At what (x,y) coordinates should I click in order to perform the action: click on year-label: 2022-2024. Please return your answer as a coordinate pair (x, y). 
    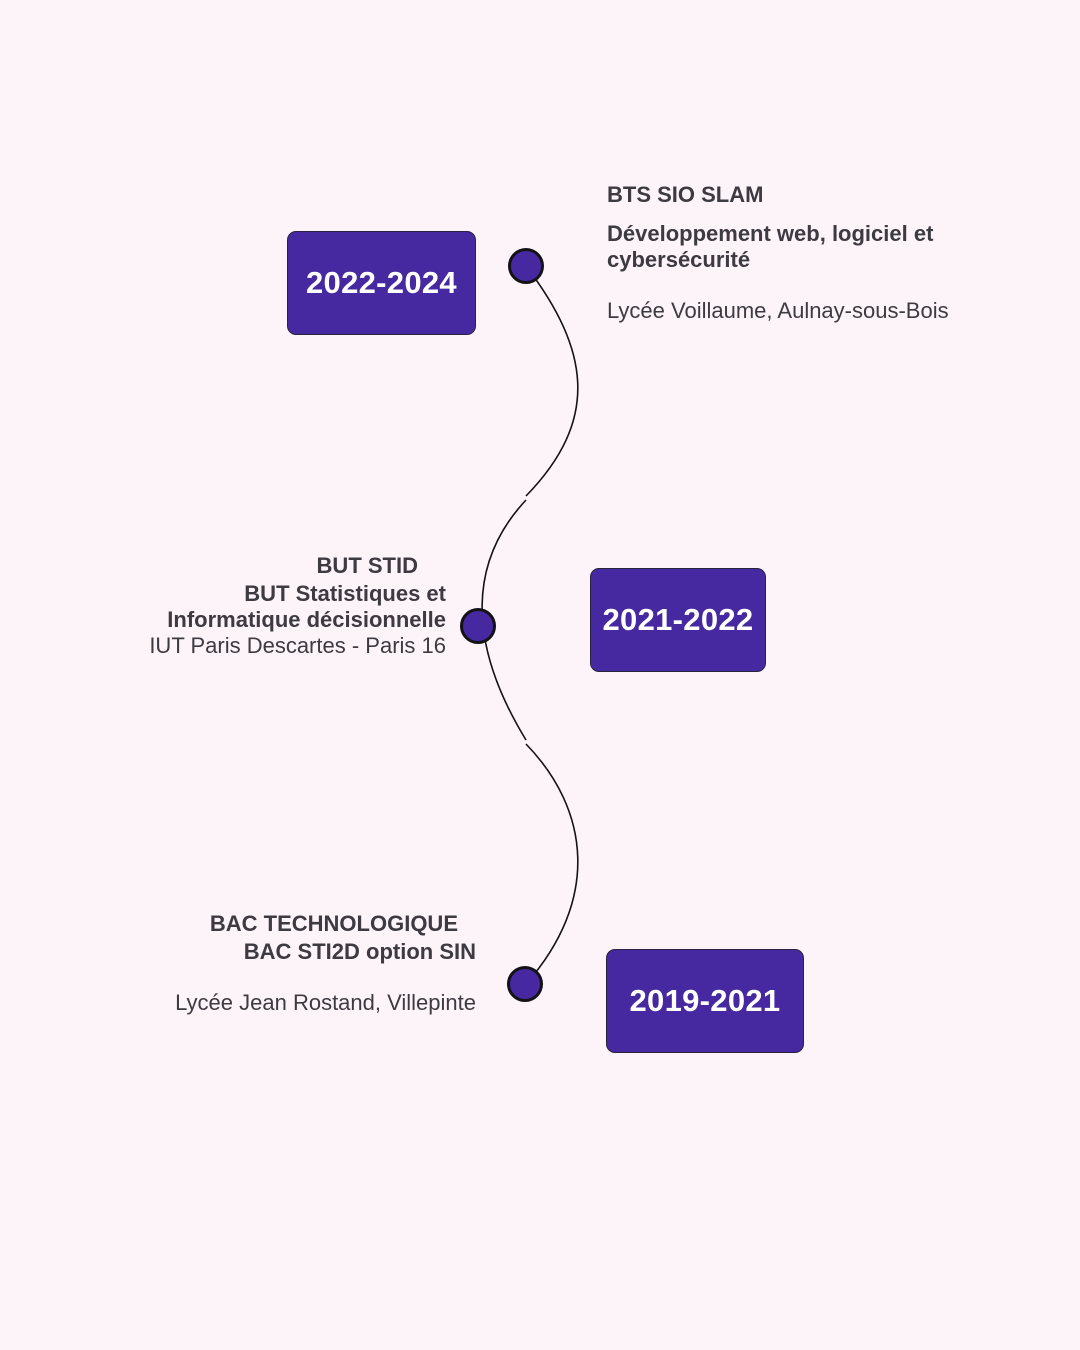
    Looking at the image, I should click on (381, 282).